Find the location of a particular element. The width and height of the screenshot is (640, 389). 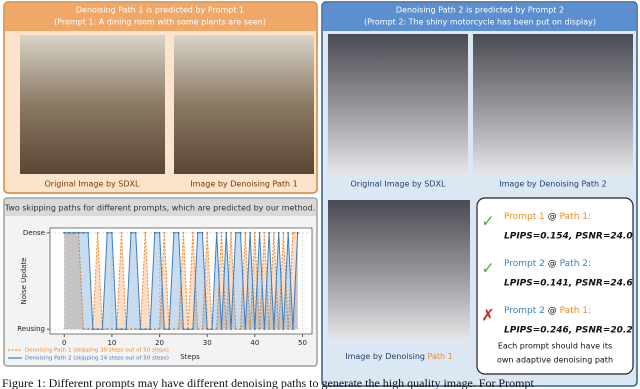

results-box is located at coordinates (555, 286).